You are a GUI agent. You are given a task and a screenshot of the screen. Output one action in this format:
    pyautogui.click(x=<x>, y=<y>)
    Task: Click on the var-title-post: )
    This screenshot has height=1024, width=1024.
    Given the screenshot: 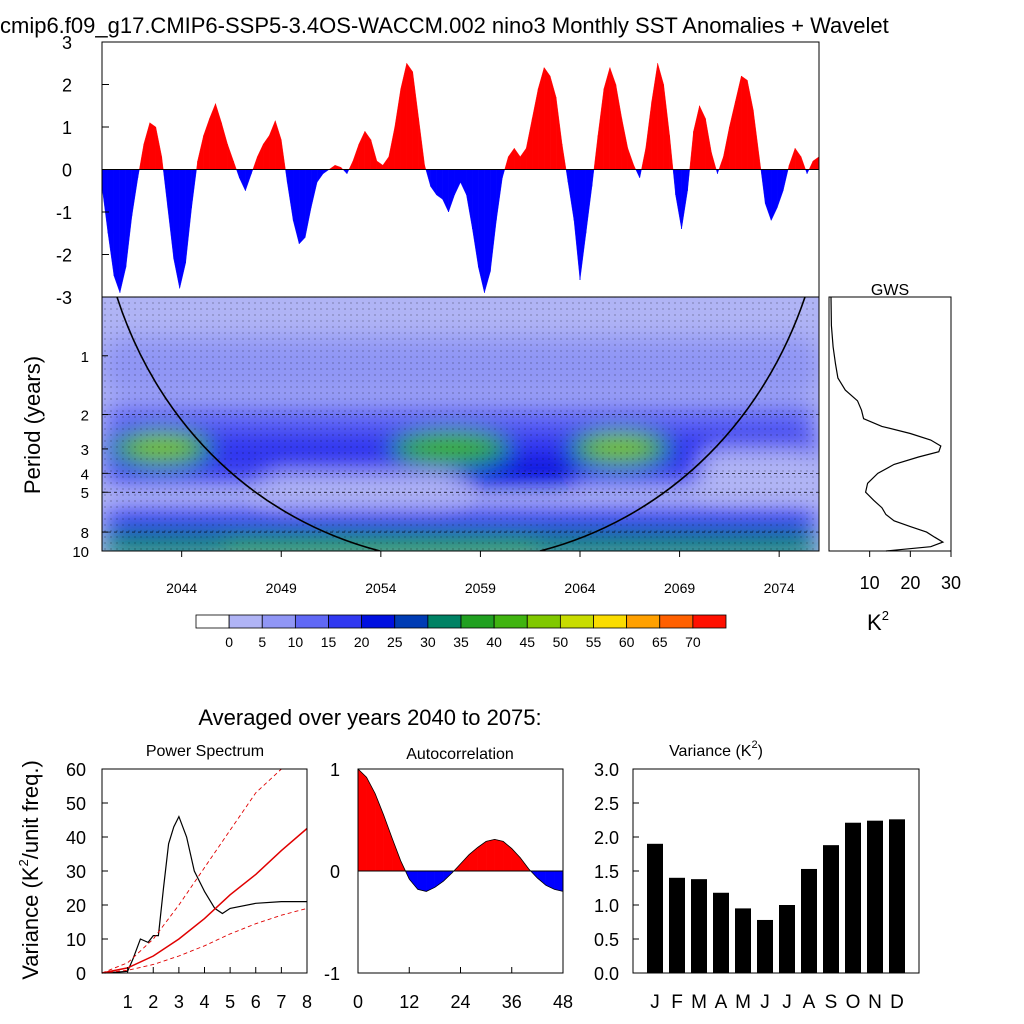 What is the action you would take?
    pyautogui.click(x=760, y=751)
    